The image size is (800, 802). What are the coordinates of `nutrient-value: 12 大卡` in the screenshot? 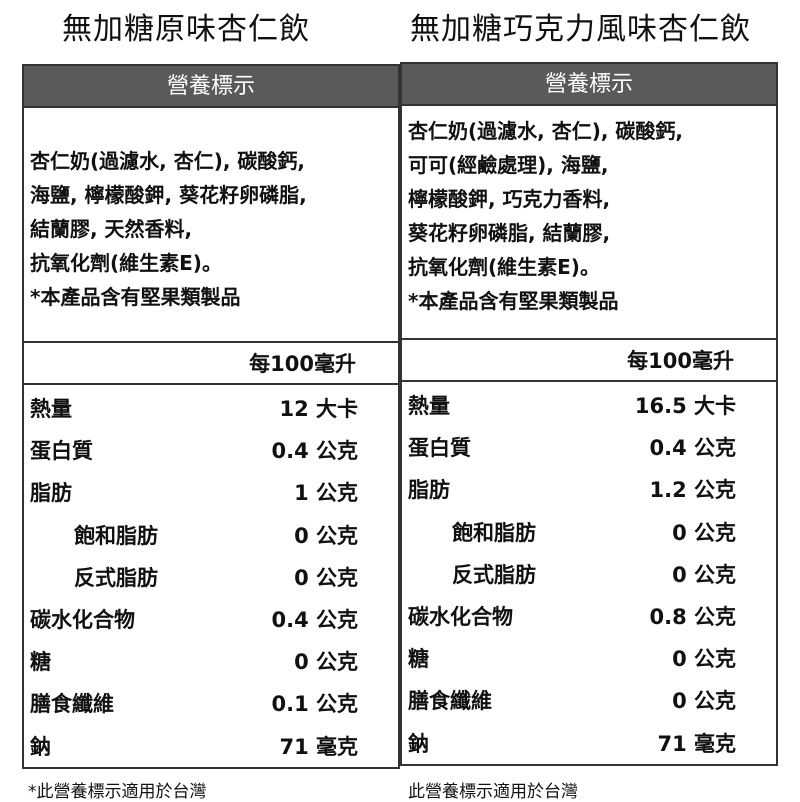 It's located at (318, 409).